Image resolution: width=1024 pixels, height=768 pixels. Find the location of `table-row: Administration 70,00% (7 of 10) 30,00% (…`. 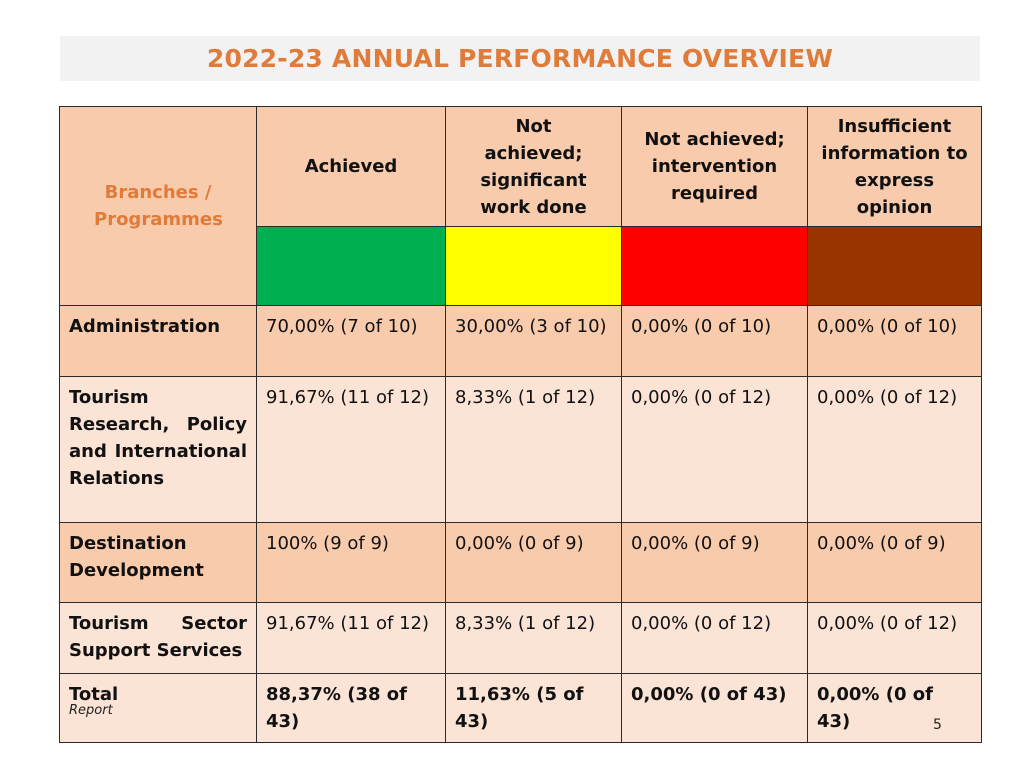

table-row: Administration 70,00% (7 of 10) 30,00% (… is located at coordinates (520, 341).